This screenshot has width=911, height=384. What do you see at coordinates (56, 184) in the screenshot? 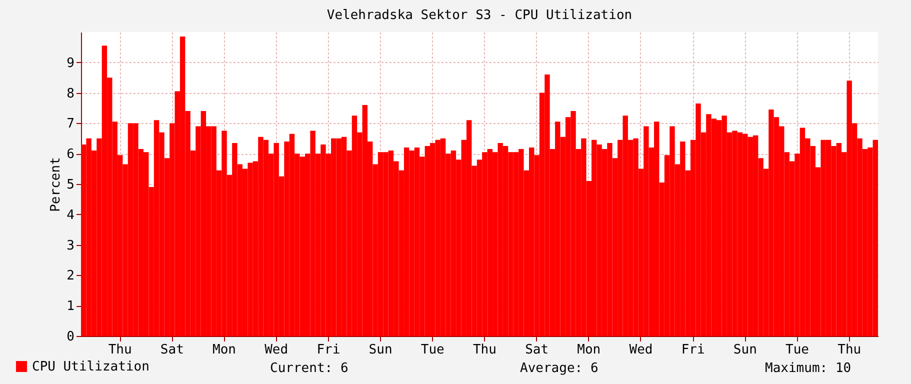
I see `y-axis-title: Percent` at bounding box center [56, 184].